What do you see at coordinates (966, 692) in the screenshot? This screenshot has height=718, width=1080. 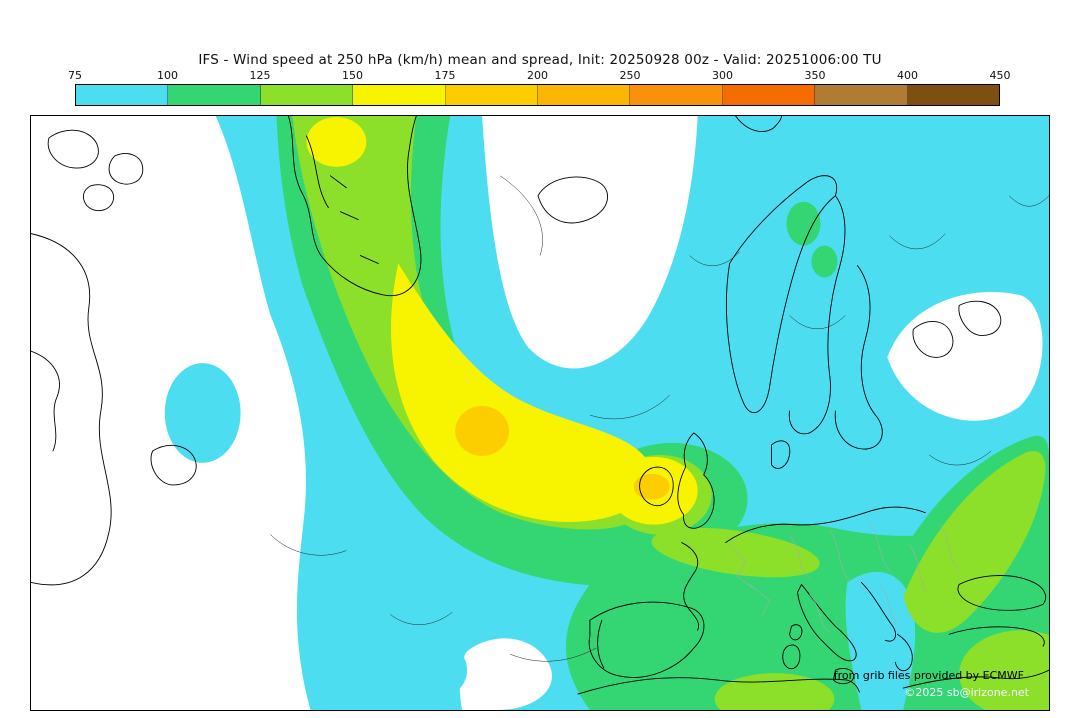 I see `copyright-notice: ©2025 sb@irizone.net` at bounding box center [966, 692].